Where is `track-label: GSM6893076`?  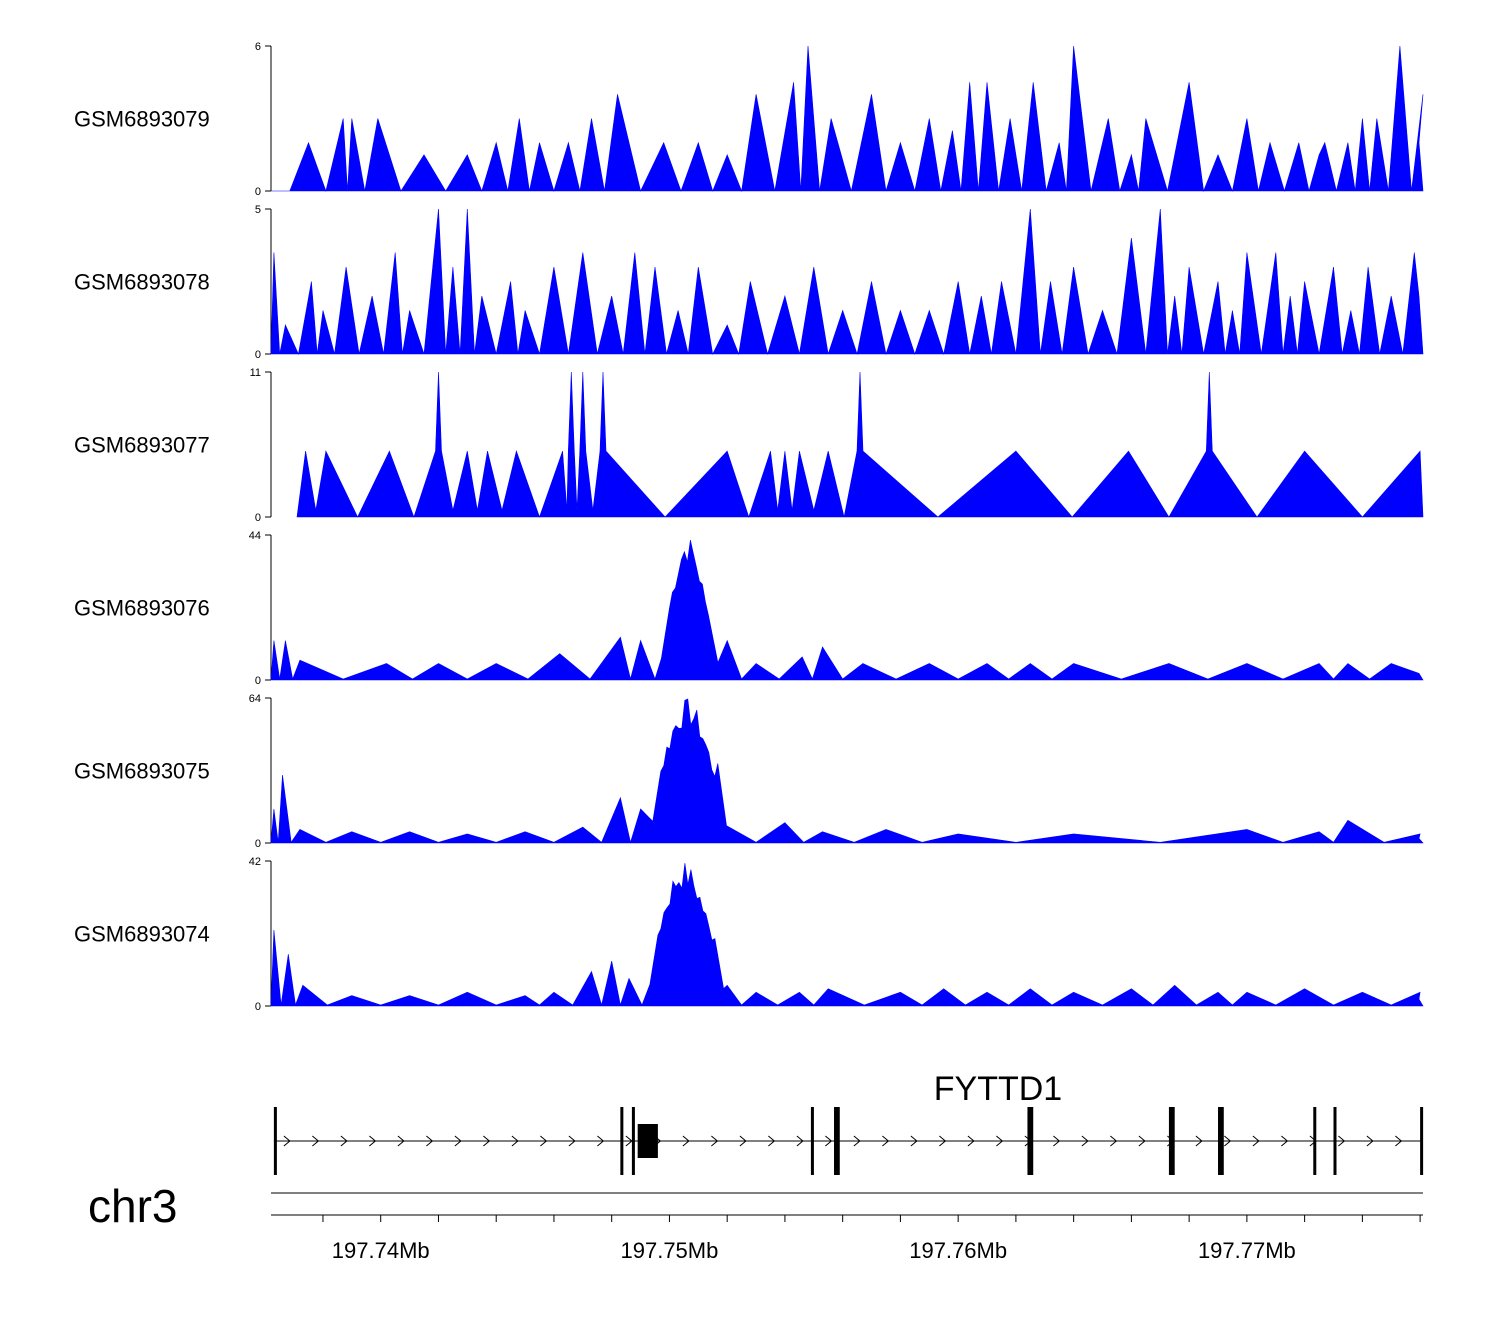
track-label: GSM6893076 is located at coordinates (142, 608).